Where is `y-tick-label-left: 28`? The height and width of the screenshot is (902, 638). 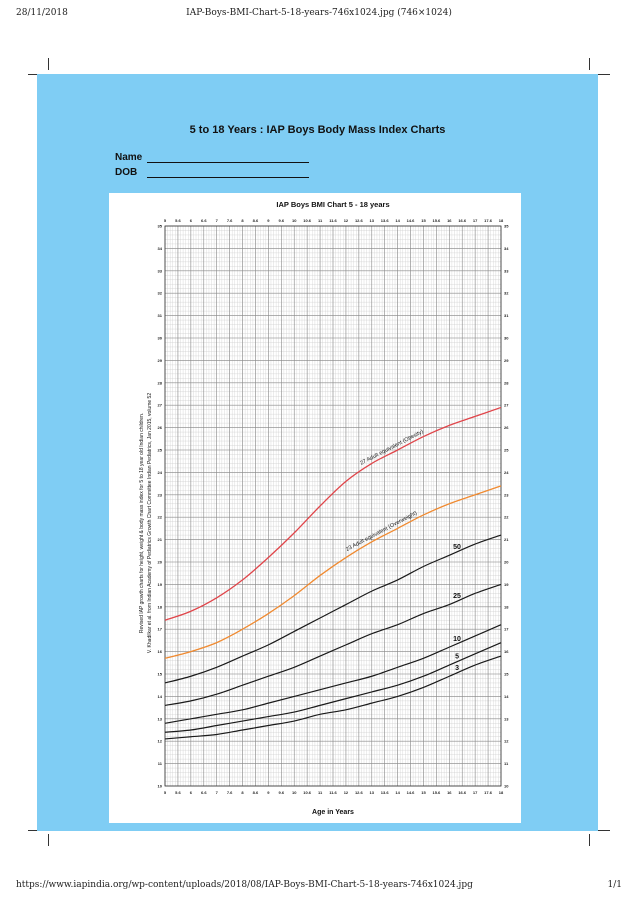
y-tick-label-left: 28 is located at coordinates (160, 382).